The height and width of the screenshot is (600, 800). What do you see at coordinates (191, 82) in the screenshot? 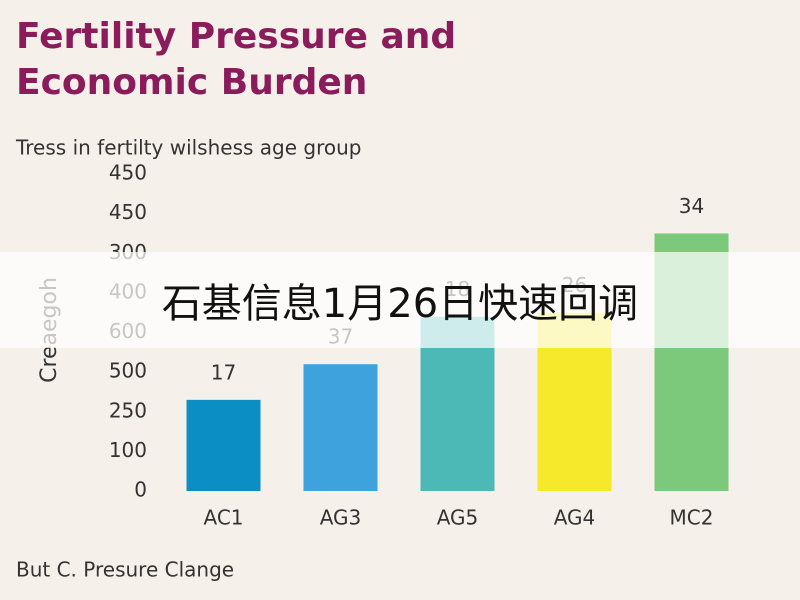
I see `chart-title: Economic Burden` at bounding box center [191, 82].